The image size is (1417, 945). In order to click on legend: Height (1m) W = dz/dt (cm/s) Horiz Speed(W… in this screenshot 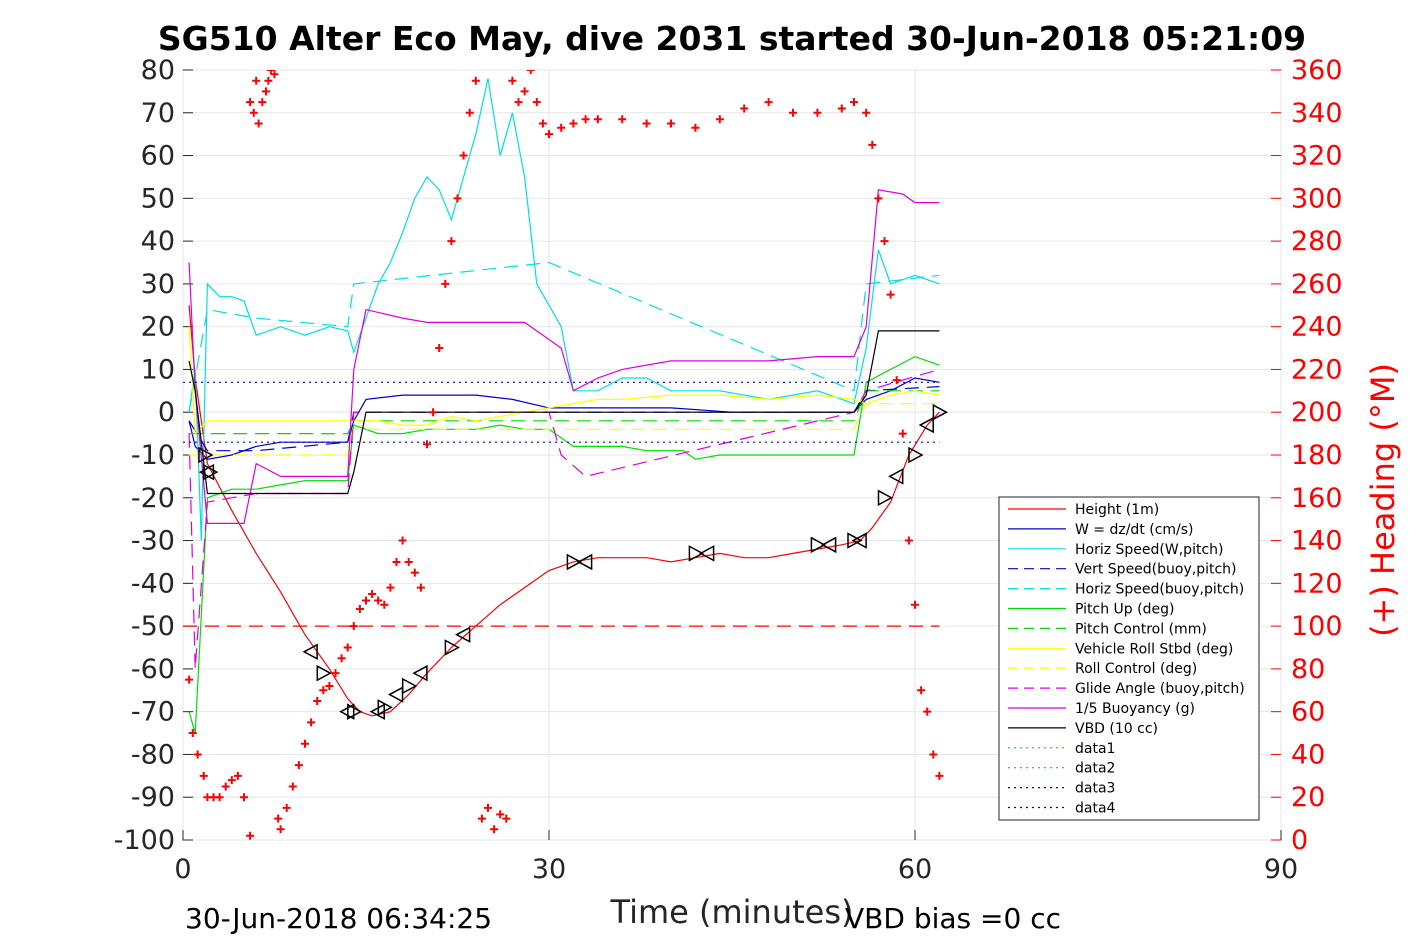, I will do `click(1129, 658)`.